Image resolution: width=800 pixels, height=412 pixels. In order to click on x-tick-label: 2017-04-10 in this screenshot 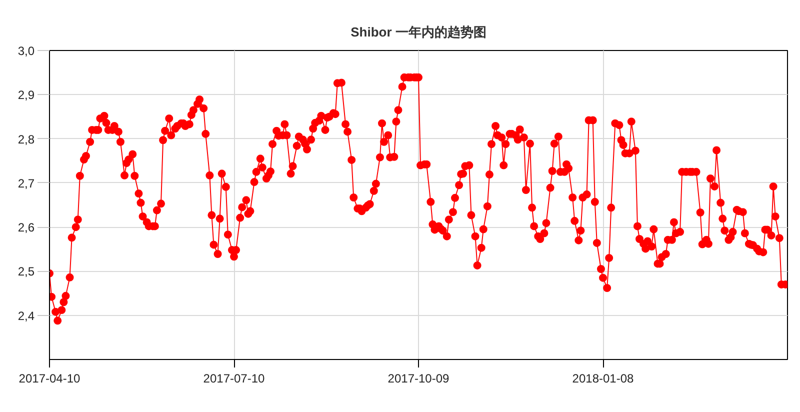, I will do `click(49, 379)`.